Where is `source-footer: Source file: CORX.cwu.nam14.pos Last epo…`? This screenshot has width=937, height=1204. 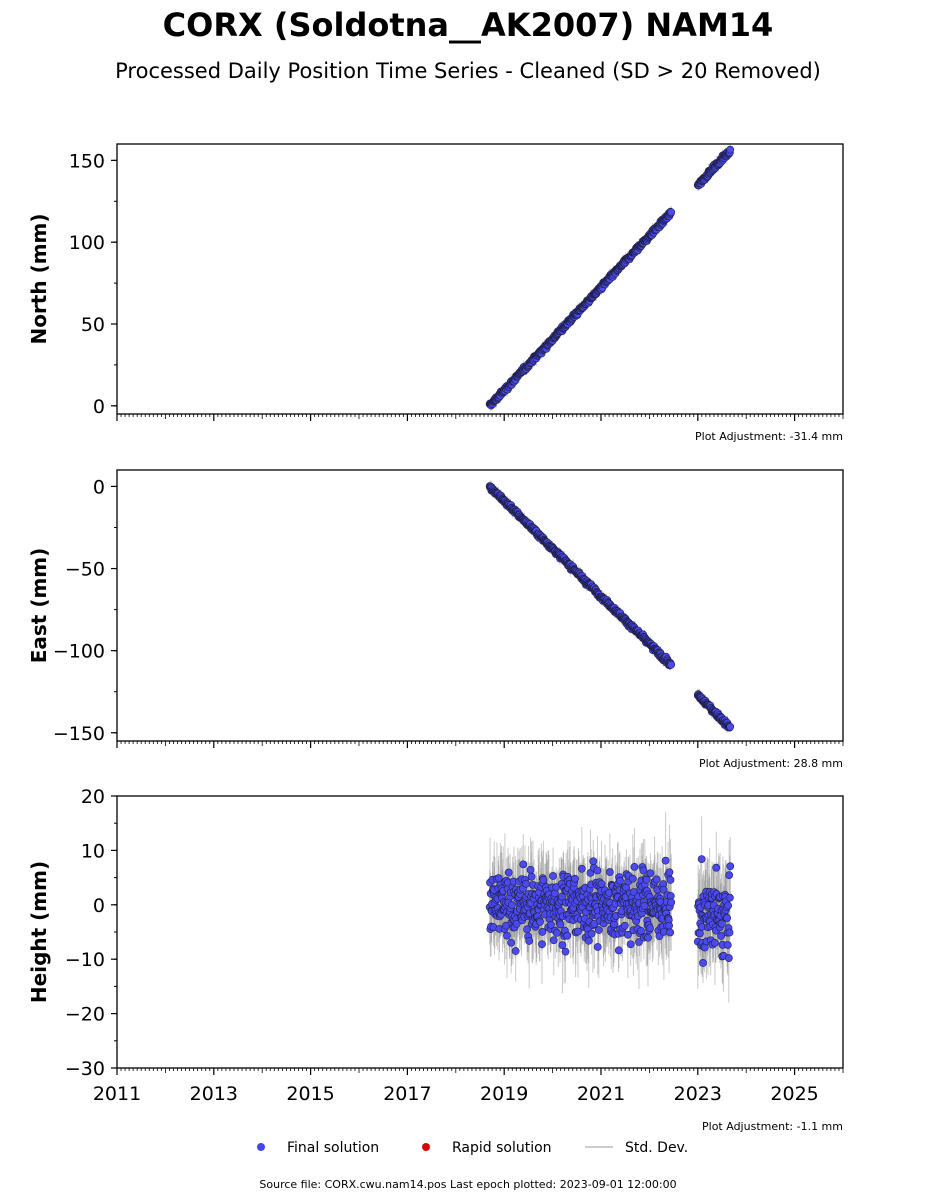
source-footer: Source file: CORX.cwu.nam14.pos Last epo… is located at coordinates (467, 1184).